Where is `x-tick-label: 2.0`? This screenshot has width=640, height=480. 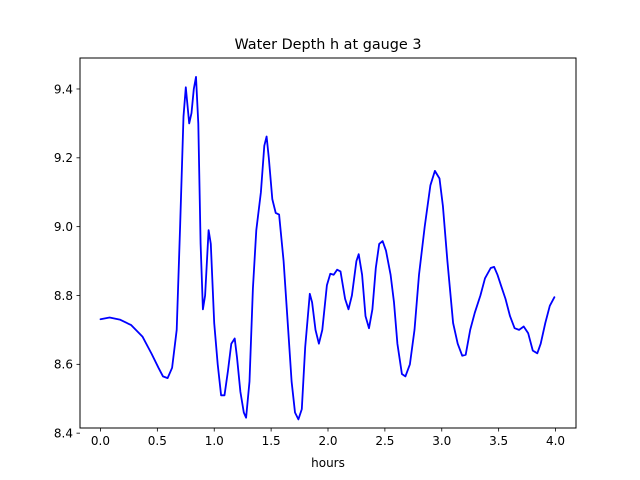 x-tick-label: 2.0 is located at coordinates (327, 441).